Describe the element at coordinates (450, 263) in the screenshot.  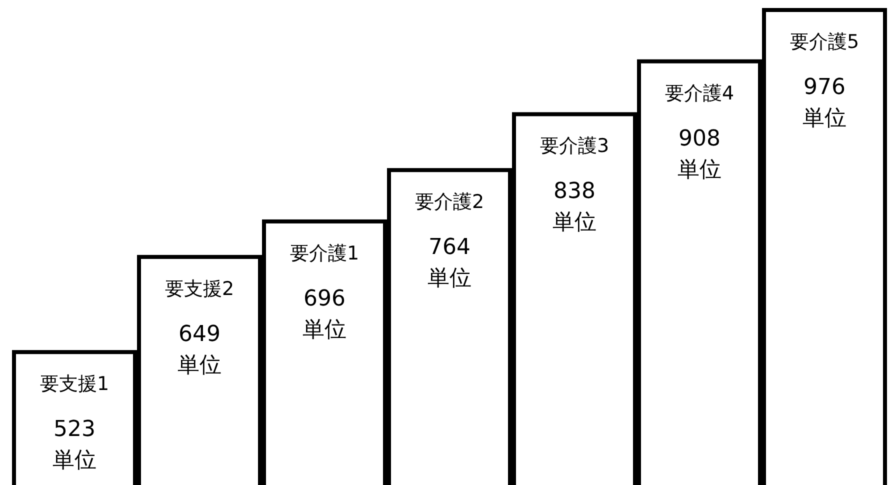
I see `data-label: 764 単位` at that location.